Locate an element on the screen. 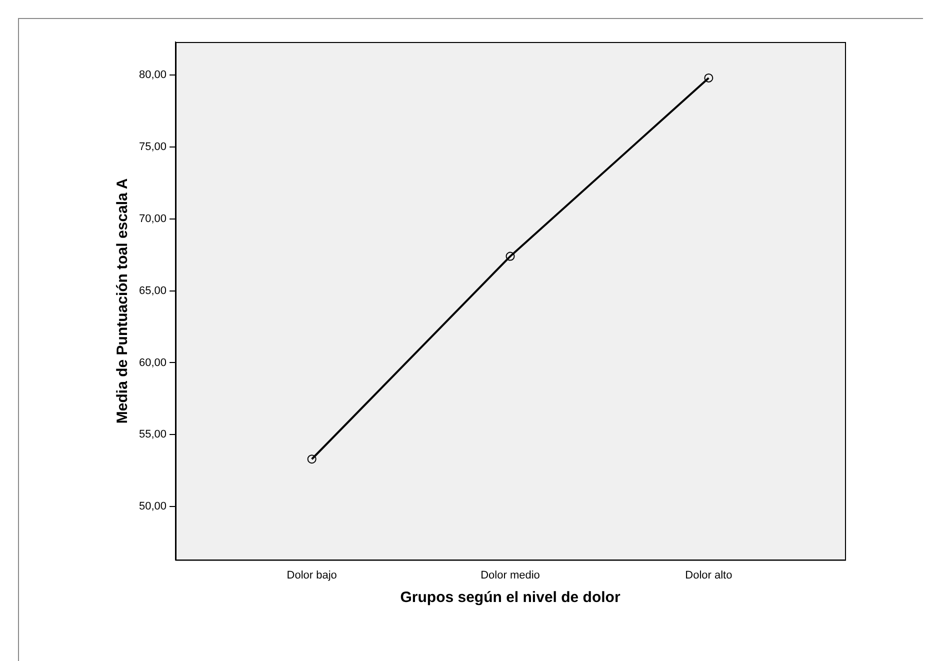 This screenshot has height=661, width=940. y-tick-label: 80,00 is located at coordinates (152, 75).